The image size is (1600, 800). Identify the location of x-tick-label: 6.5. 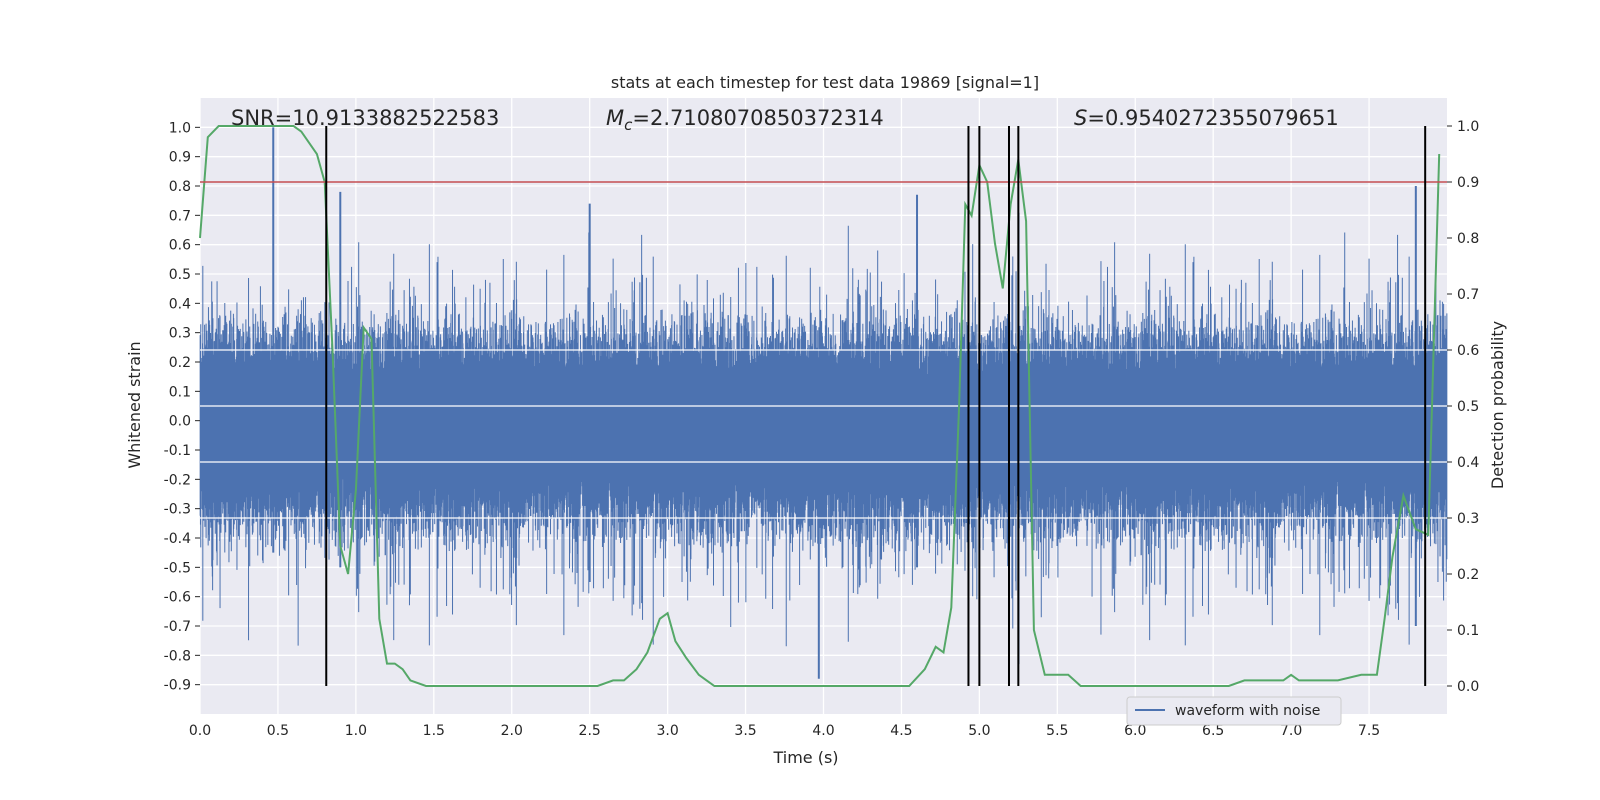
(1213, 731).